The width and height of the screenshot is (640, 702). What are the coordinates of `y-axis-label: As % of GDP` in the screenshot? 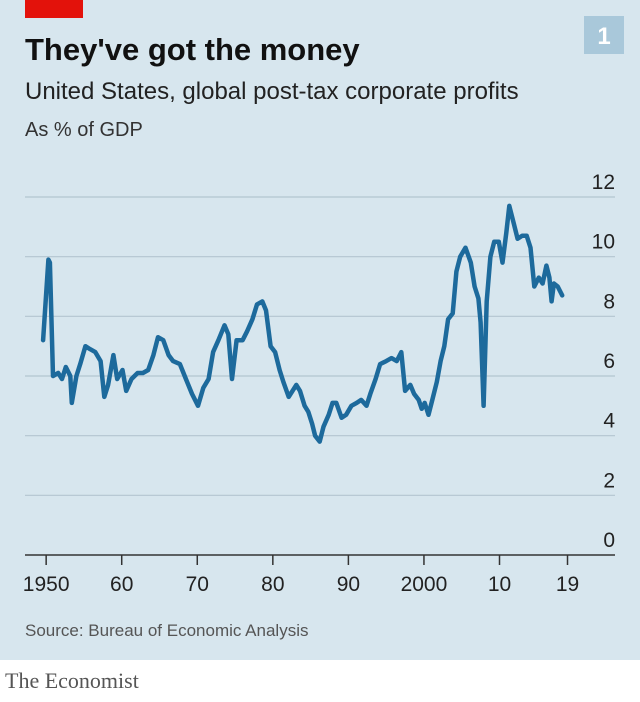 It's located at (84, 130).